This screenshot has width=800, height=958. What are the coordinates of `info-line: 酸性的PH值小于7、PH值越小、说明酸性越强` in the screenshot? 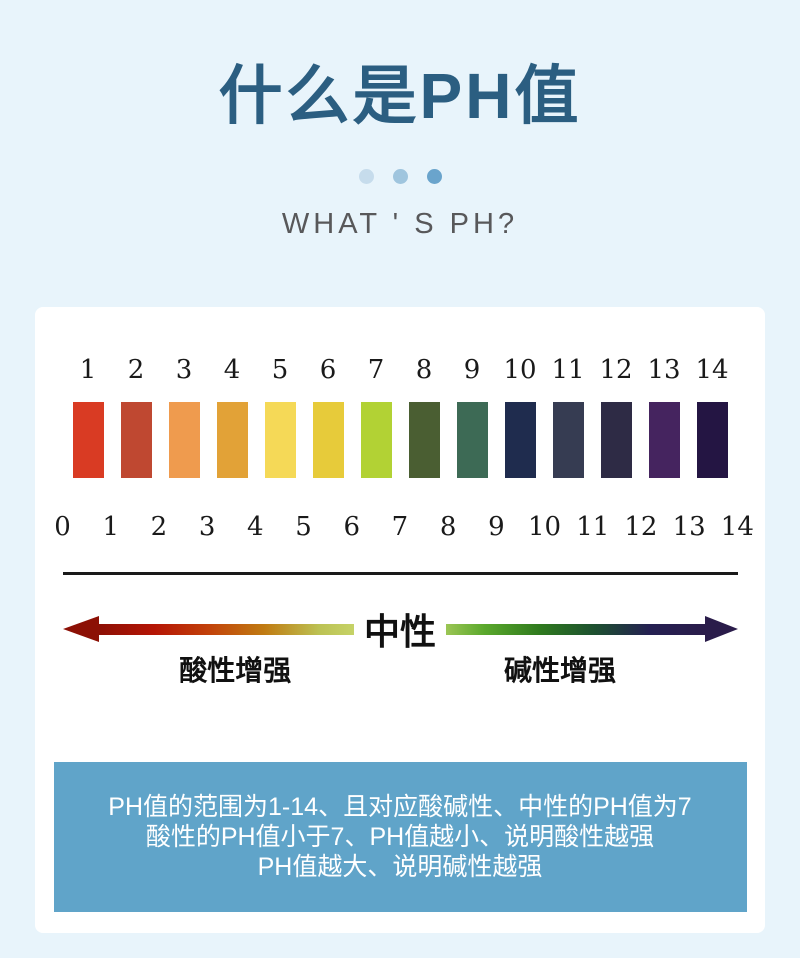 It's located at (400, 837).